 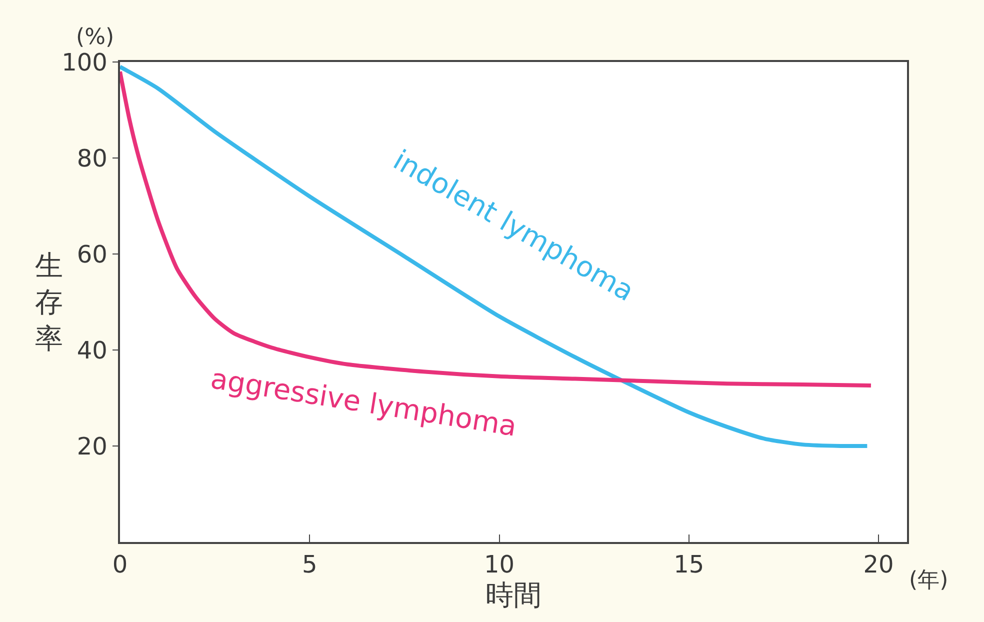 I want to click on y-tick-label: 40, so click(x=92, y=350).